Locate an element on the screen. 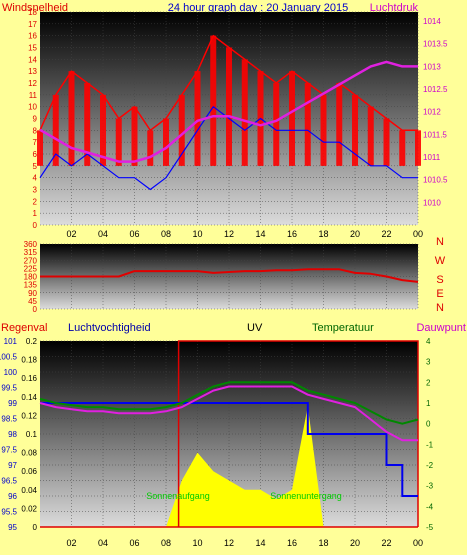  humidity-tick-label: 97 is located at coordinates (12, 465).